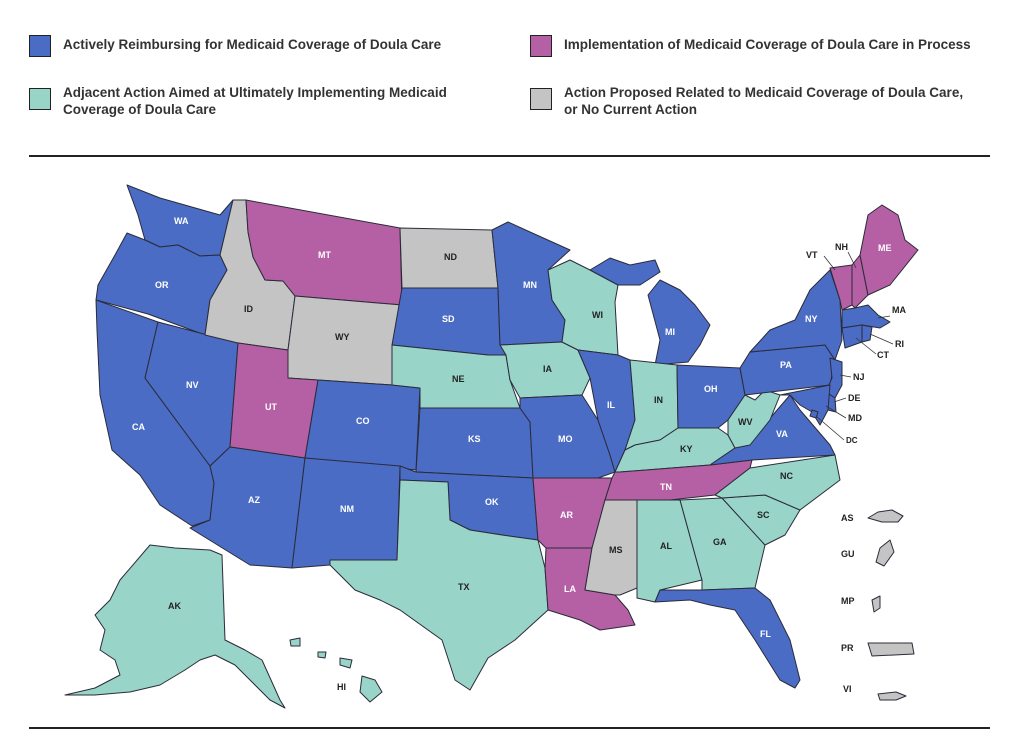 Image resolution: width=1024 pixels, height=743 pixels. Describe the element at coordinates (464, 587) in the screenshot. I see `label-TX: TX` at that location.